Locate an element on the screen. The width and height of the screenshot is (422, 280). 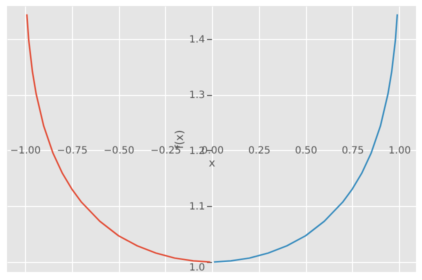
x-tick-label: −1.00 is located at coordinates (25, 151).